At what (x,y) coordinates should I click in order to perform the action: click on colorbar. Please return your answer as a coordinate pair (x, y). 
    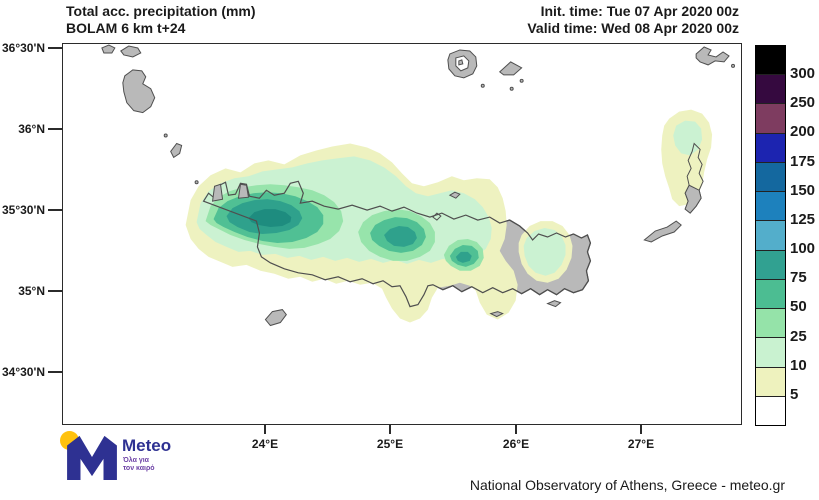
    Looking at the image, I should click on (770, 235).